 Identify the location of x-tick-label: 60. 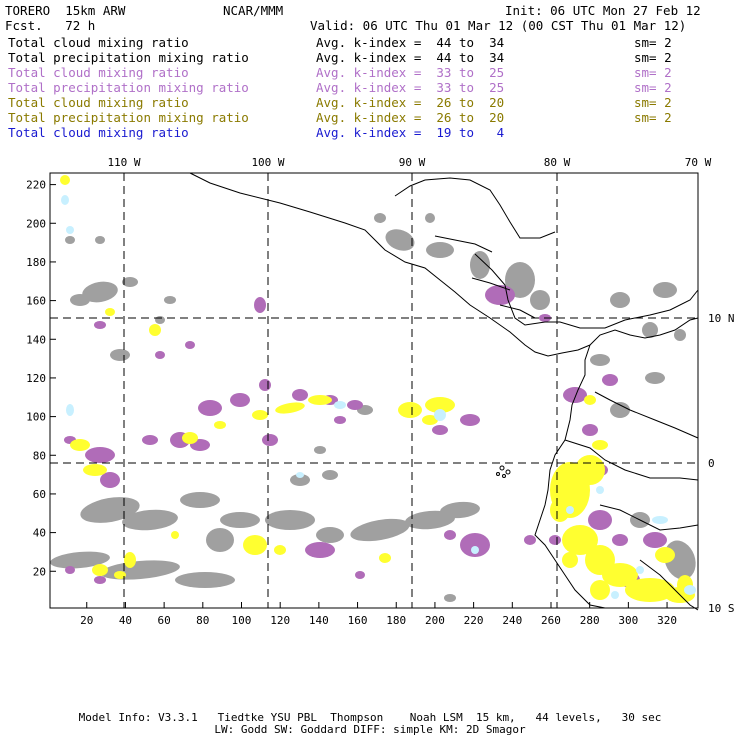
(164, 620).